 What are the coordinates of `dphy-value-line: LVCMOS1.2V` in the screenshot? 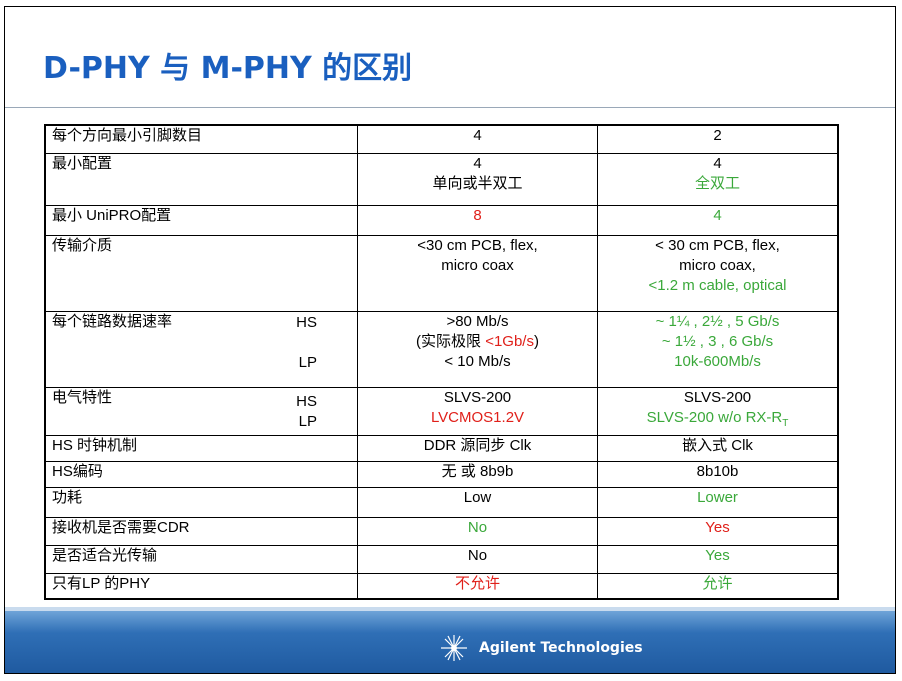 It's located at (477, 418).